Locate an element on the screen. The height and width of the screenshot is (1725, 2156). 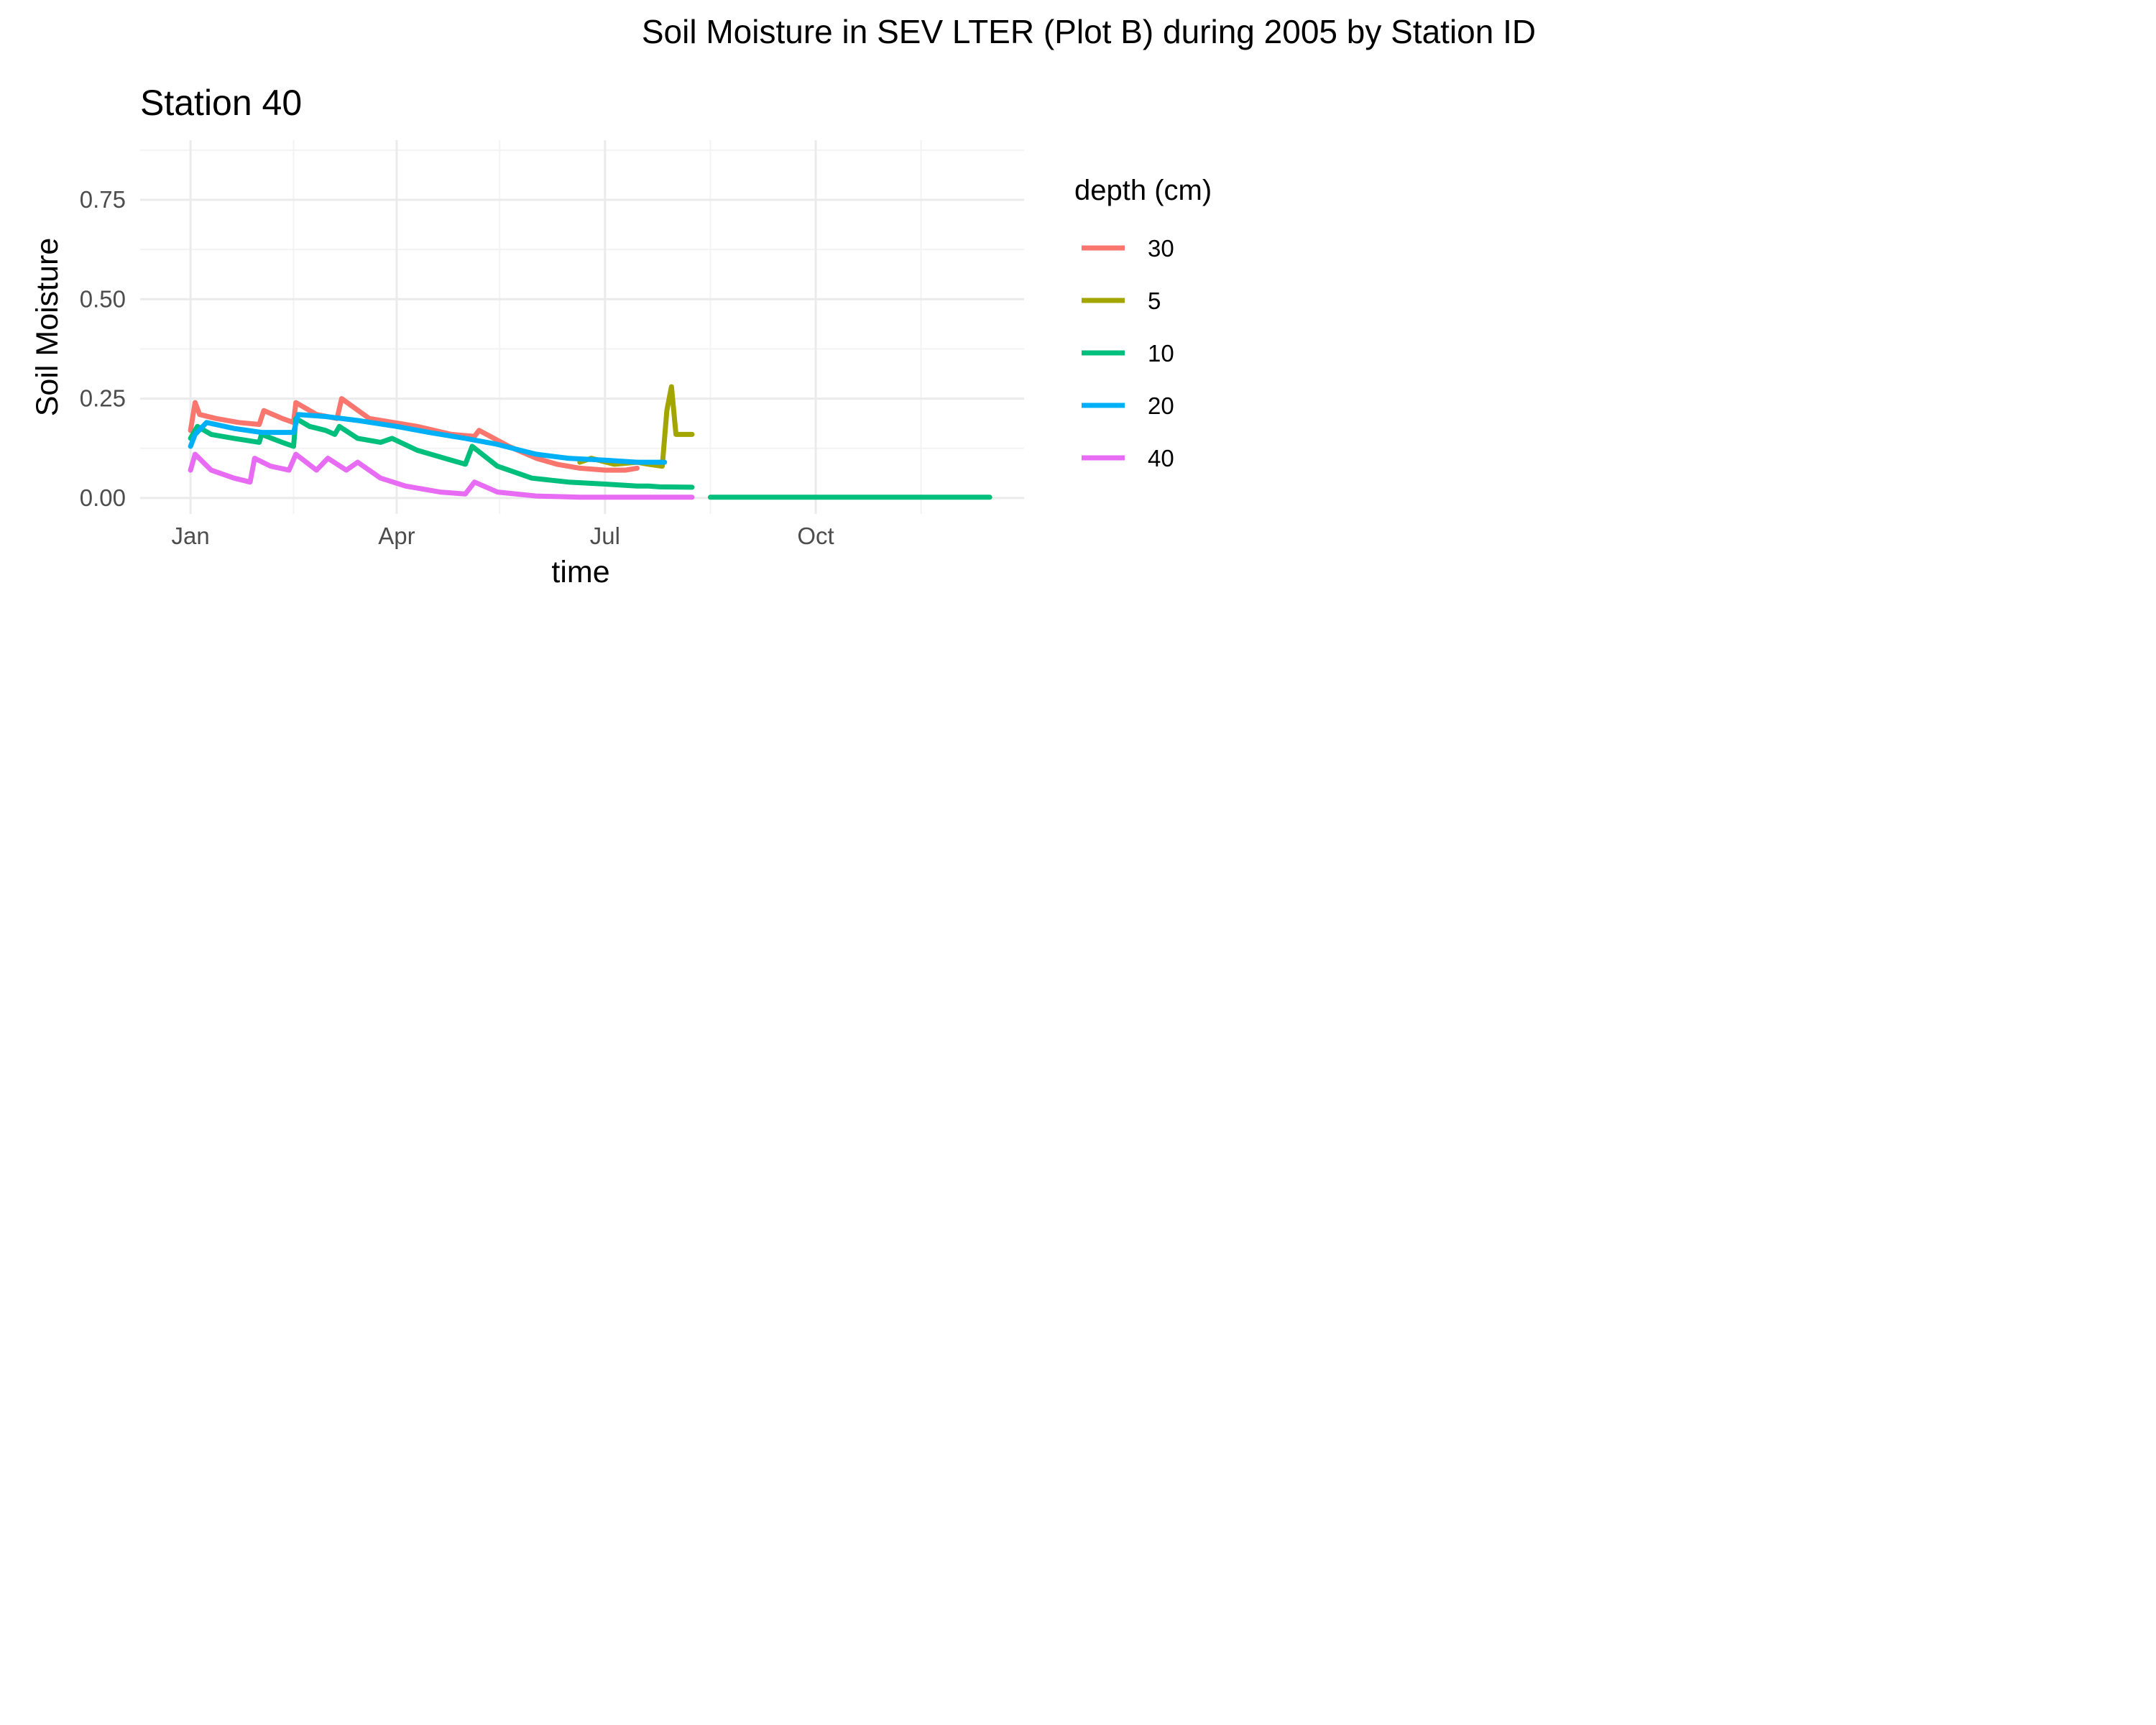
y-axis-title: Soil Moisture is located at coordinates (48, 327).